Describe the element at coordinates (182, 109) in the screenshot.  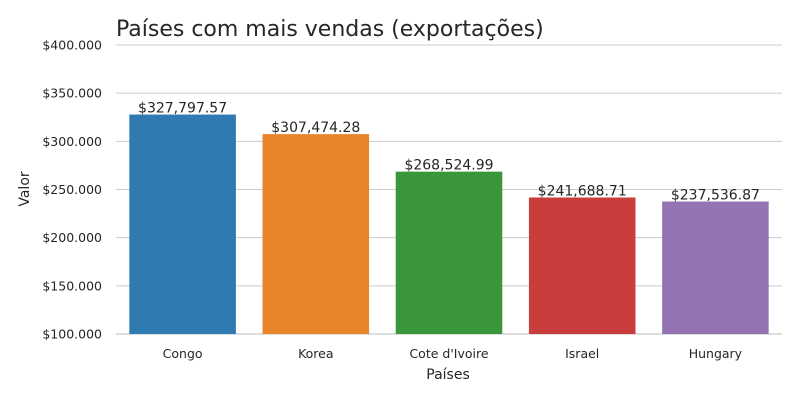
I see `bar-value-label: $327,797.57` at that location.